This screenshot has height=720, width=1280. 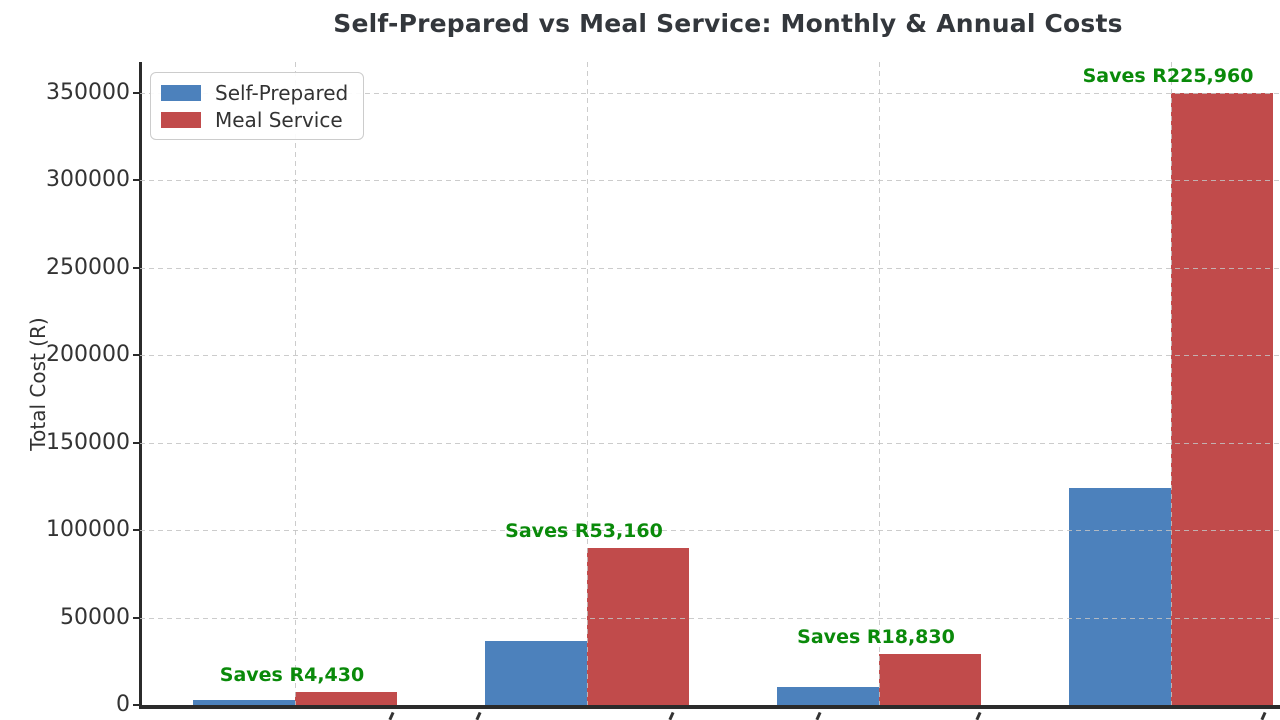 I want to click on legend-item: Meal Service, so click(x=262, y=120).